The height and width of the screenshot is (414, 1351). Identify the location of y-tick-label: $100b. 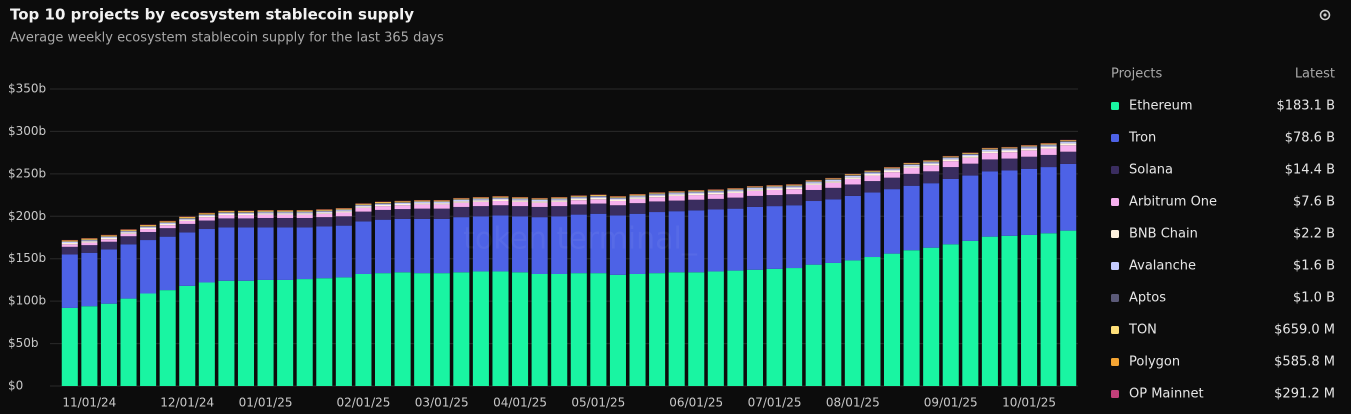
(27, 301).